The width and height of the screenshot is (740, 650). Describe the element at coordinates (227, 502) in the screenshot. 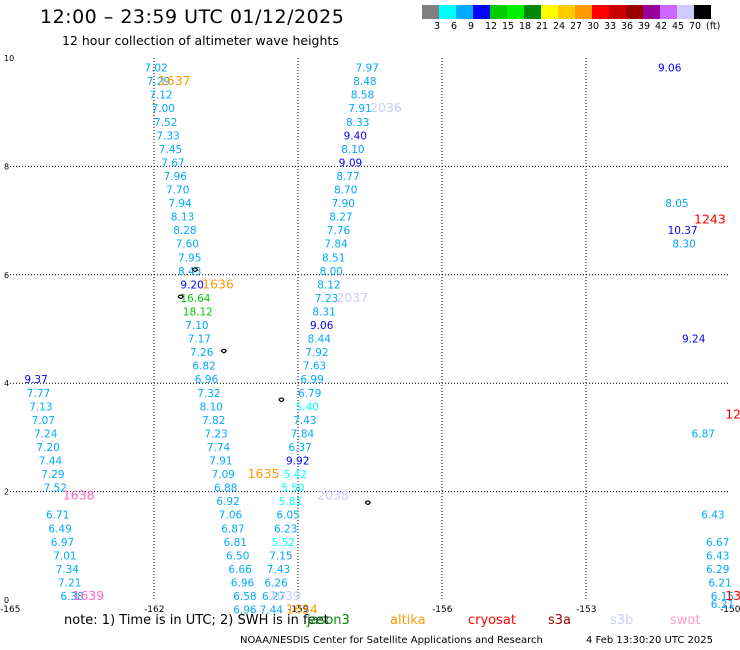

I see `wave-height-value: 6.92` at that location.